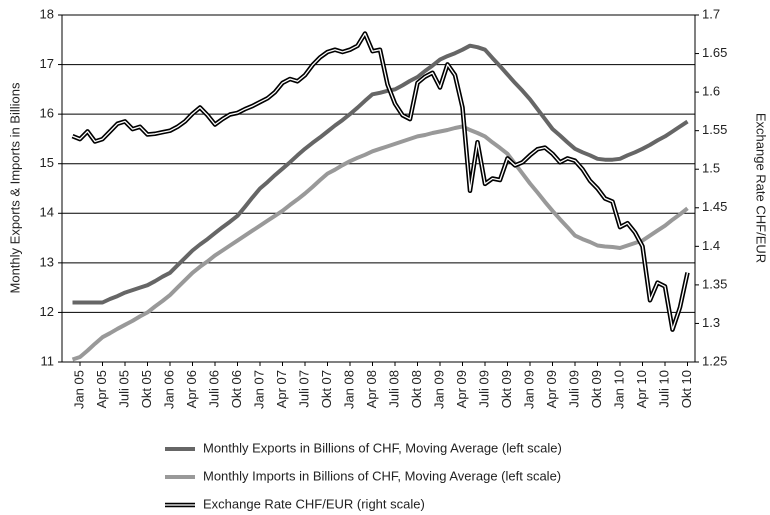 The width and height of the screenshot is (770, 515). Describe the element at coordinates (711, 168) in the screenshot. I see `y2-tick-label: 1.5` at that location.